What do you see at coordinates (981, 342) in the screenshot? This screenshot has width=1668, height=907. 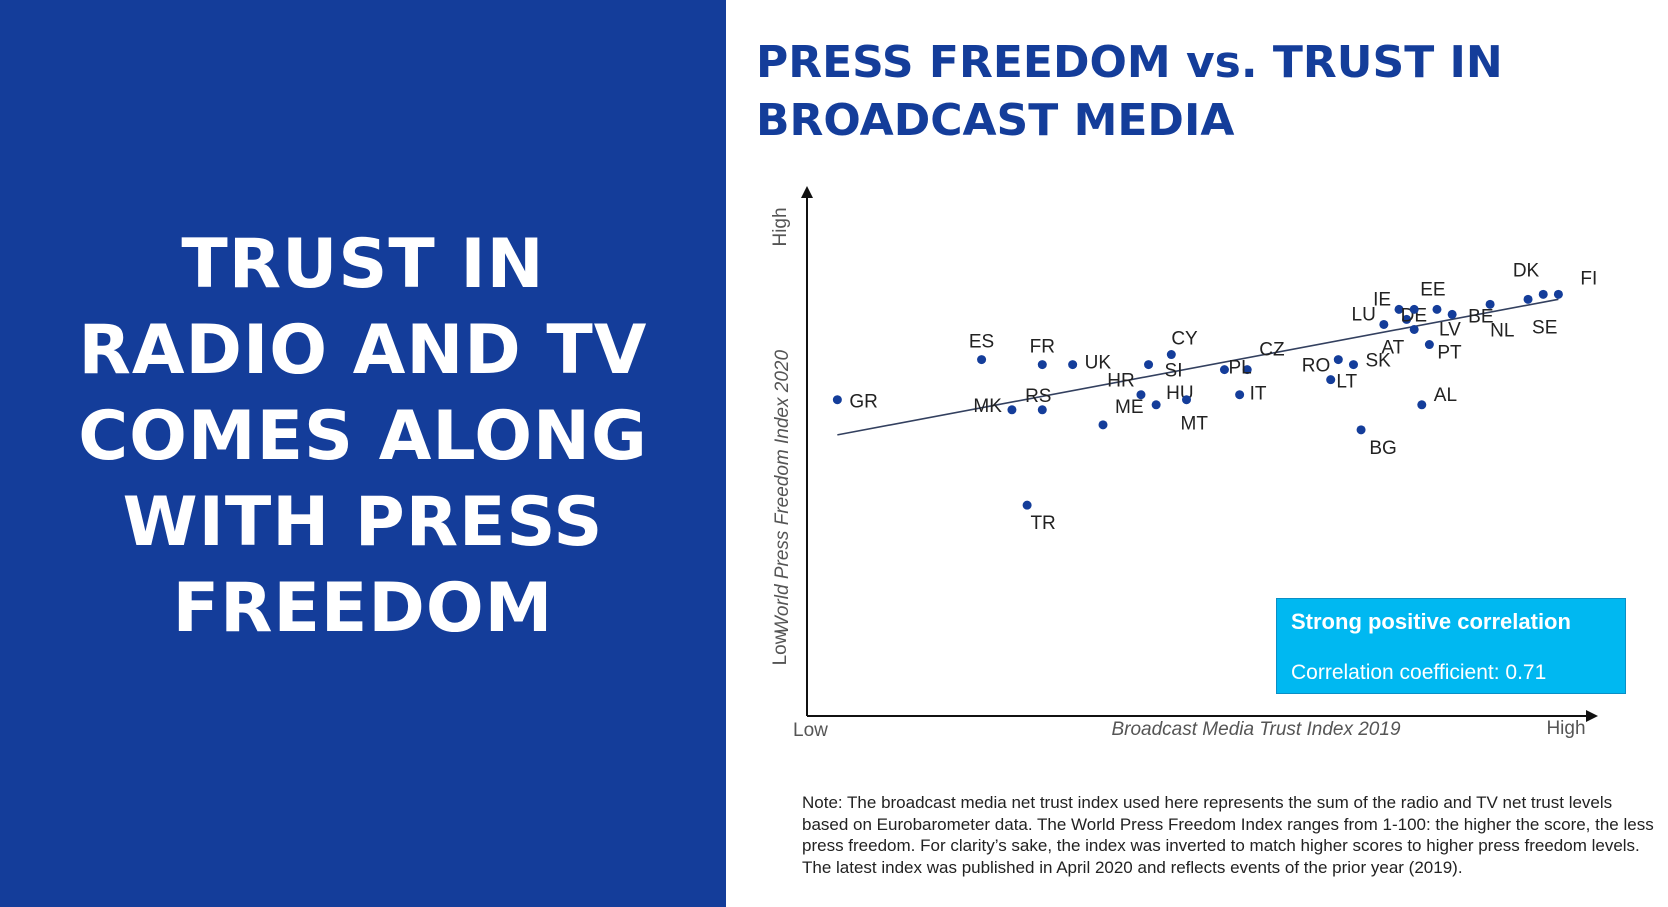 I see `data-label: ES` at bounding box center [981, 342].